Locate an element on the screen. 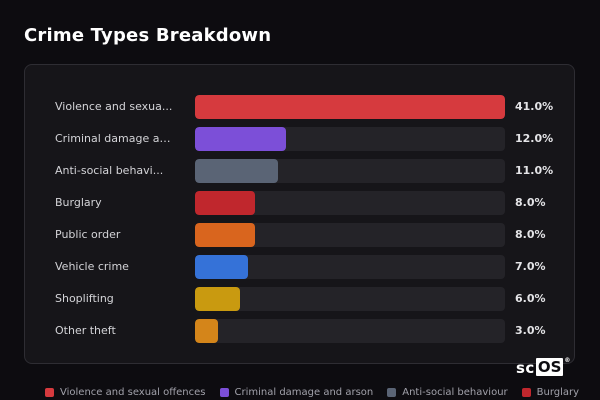 The width and height of the screenshot is (600, 400). category-label: Other theft is located at coordinates (85, 330).